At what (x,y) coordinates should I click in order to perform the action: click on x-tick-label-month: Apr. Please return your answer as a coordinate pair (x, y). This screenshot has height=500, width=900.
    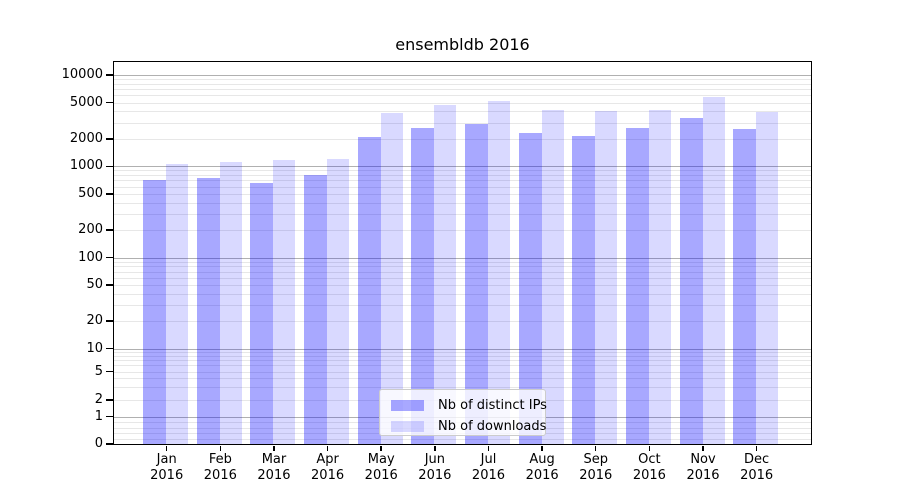
    Looking at the image, I should click on (327, 459).